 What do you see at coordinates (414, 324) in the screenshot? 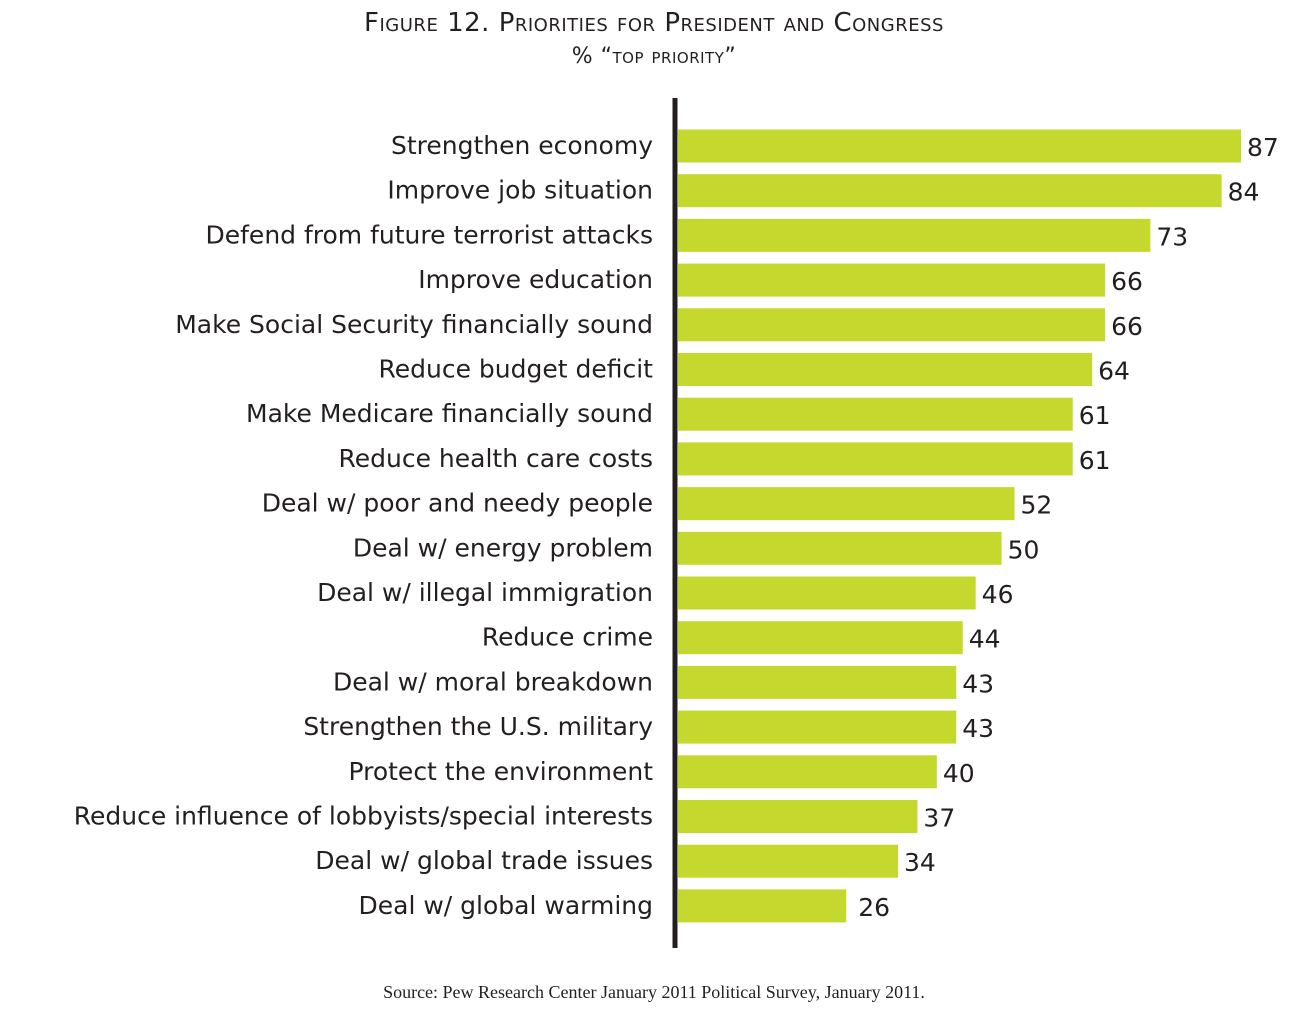
I see `category-label: Make Social Security financially sound` at bounding box center [414, 324].